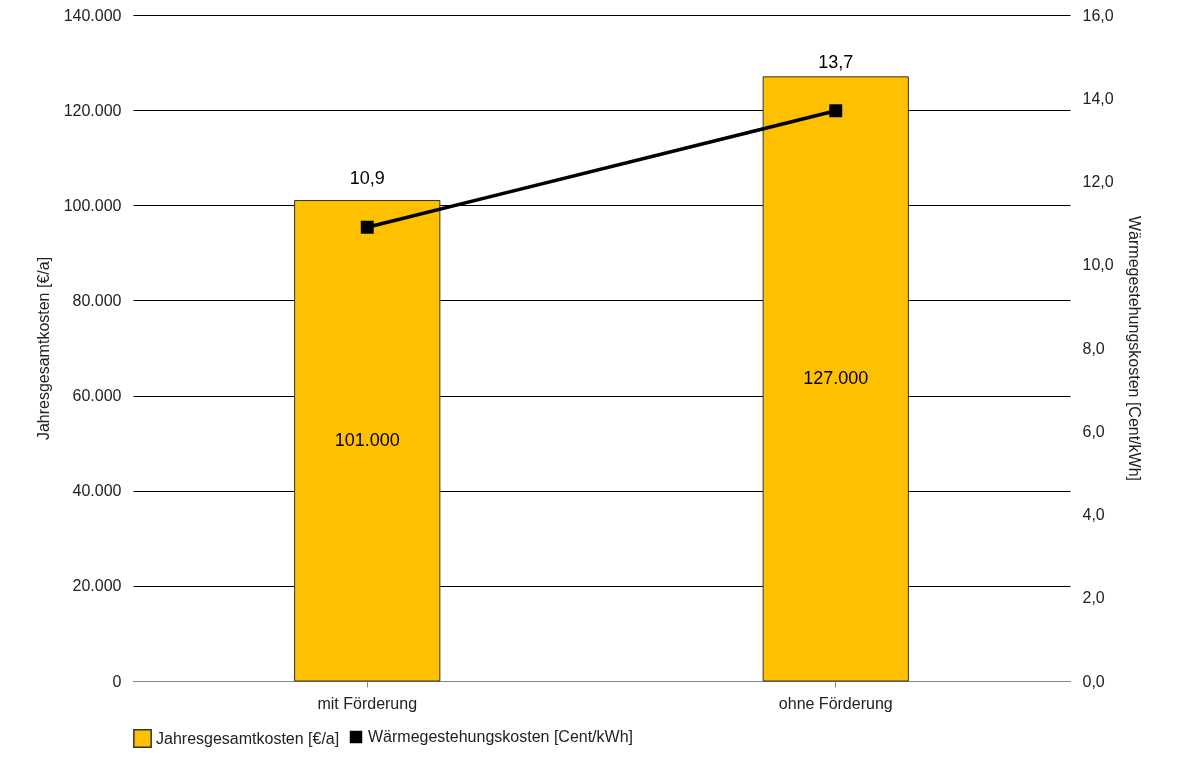 The image size is (1180, 771). What do you see at coordinates (117, 681) in the screenshot?
I see `y-tick-label: 0` at bounding box center [117, 681].